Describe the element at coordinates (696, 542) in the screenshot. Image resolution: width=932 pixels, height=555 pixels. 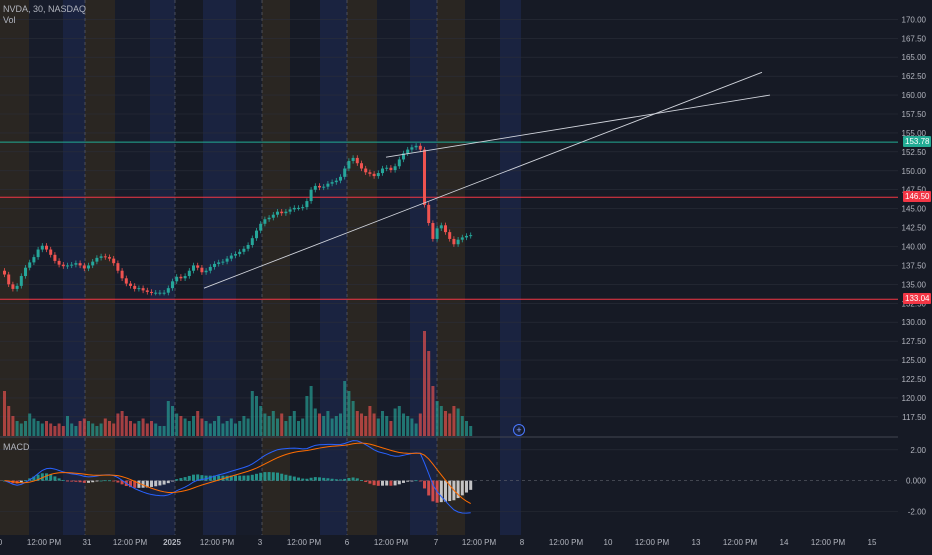
I see `time-tick-label: 13` at that location.